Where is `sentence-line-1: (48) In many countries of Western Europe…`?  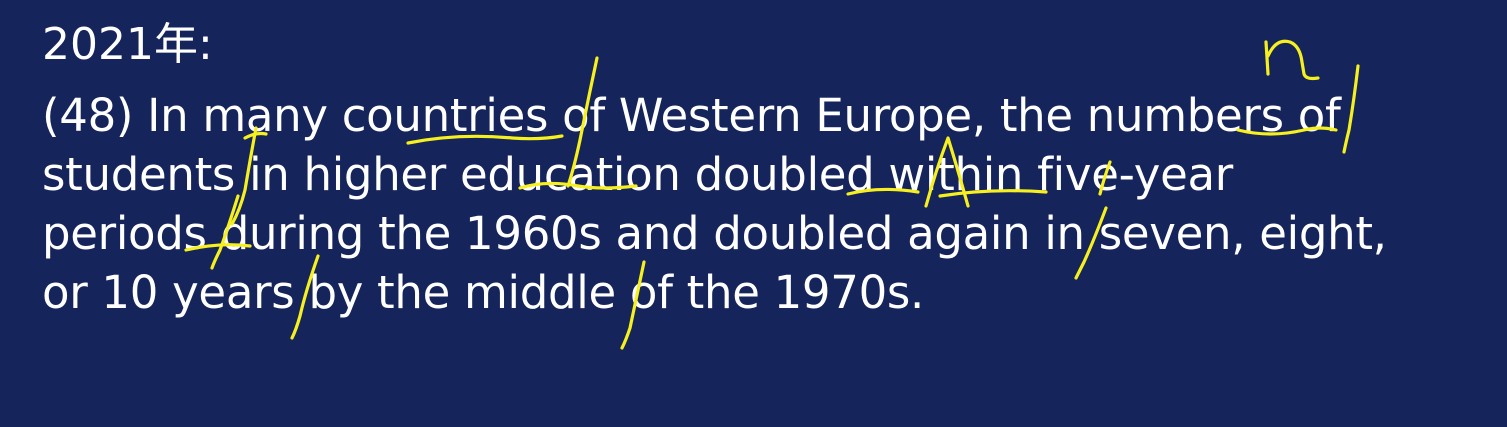
sentence-line-1: (48) In many countries of Western Europe… is located at coordinates (691, 115).